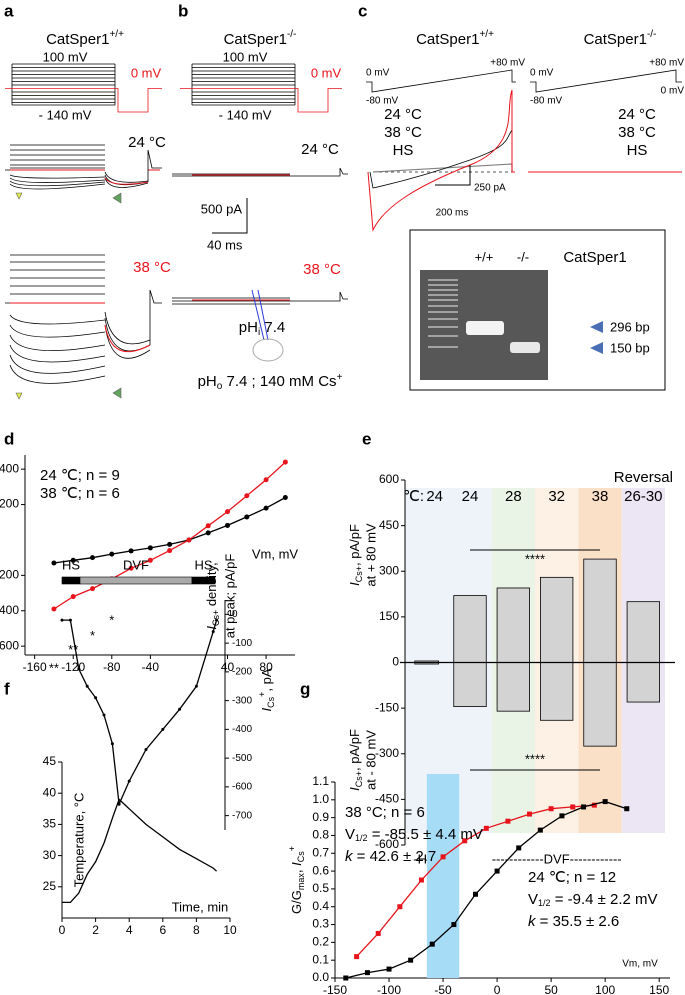 This screenshot has width=685, height=995. What do you see at coordinates (630, 347) in the screenshot?
I see `gel-band: 150 bp` at bounding box center [630, 347].